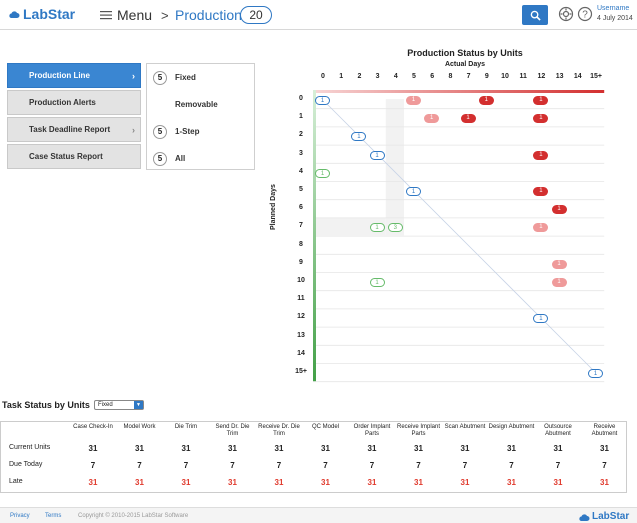 The image size is (637, 523). Describe the element at coordinates (74, 129) in the screenshot. I see `nav-task-deadline-report: Task Deadline Report ›` at that location.